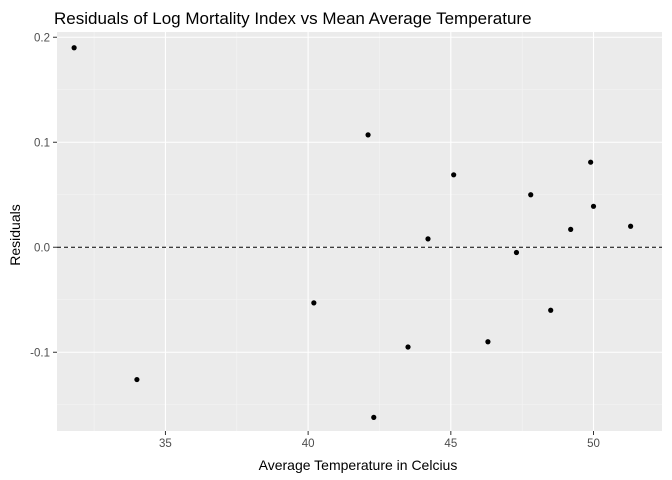 This screenshot has width=672, height=480. Describe the element at coordinates (42, 38) in the screenshot. I see `y-tick-label: 0.2` at that location.